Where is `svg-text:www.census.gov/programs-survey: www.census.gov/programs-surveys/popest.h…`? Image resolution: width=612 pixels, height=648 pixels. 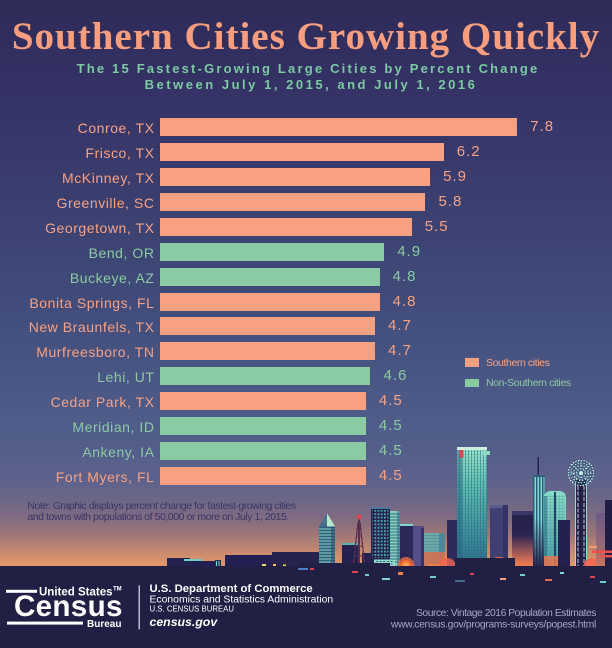
svg-text:www.census.gov/programs-survey: www.census.gov/programs-surveys/popest.h… is located at coordinates (493, 625).